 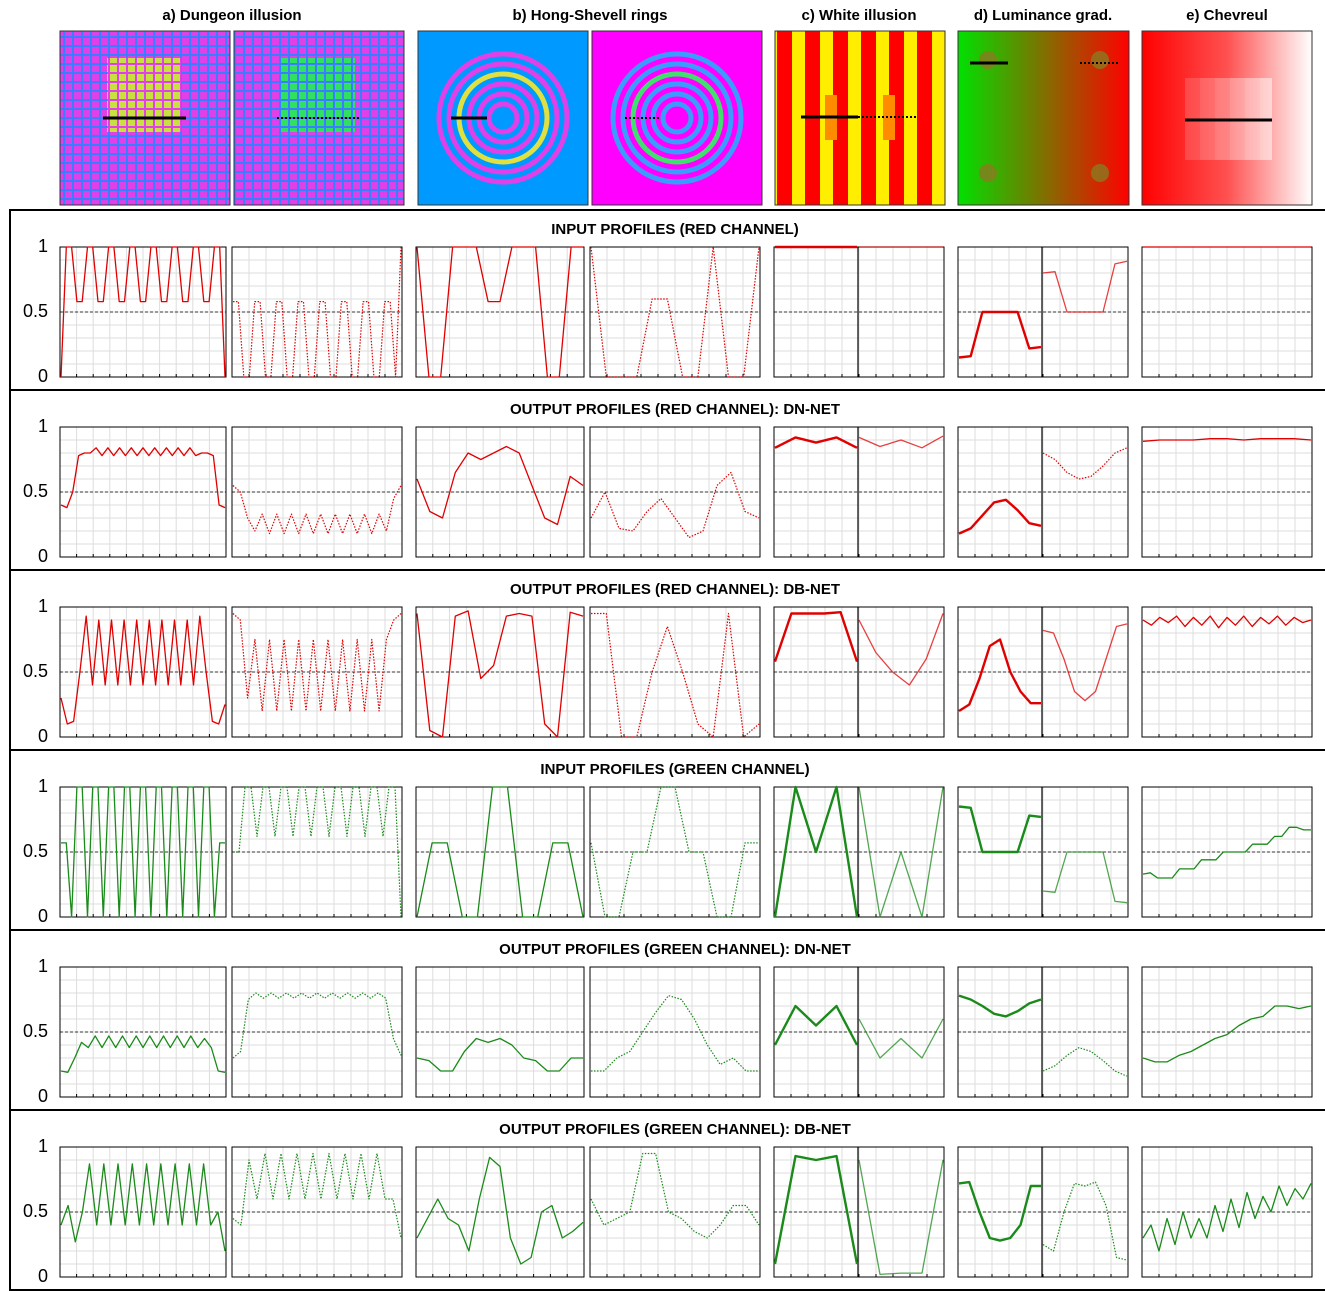 I want to click on row-title: OUTPUT PROFILES (GREEN CHANNEL): DB-NET, so click(x=675, y=1129).